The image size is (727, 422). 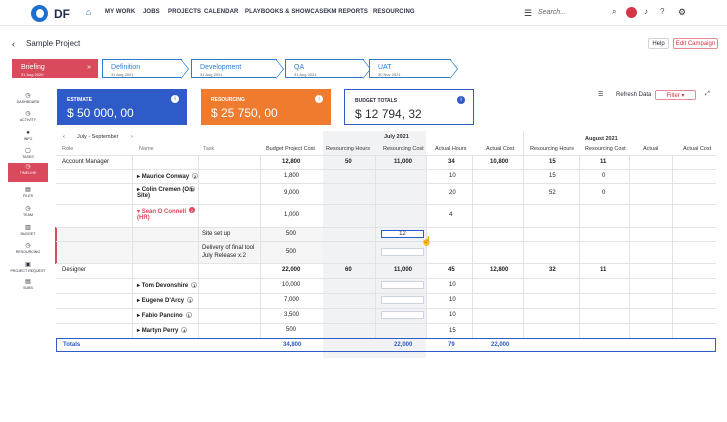 I want to click on column-header: Resourcing Hours, so click(x=552, y=149).